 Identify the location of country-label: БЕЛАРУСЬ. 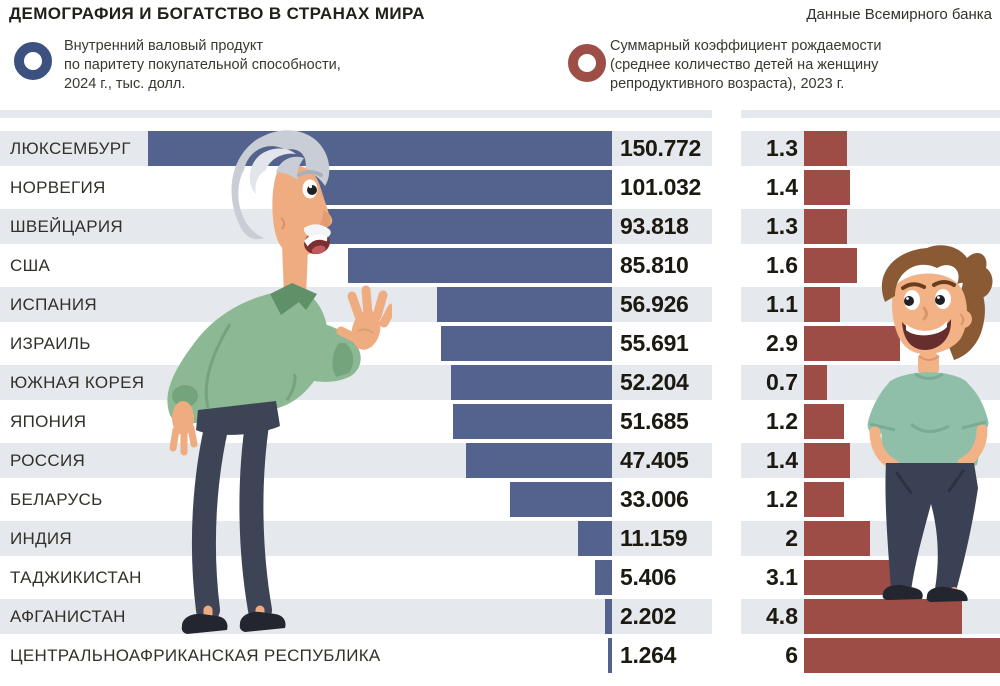
(56, 499).